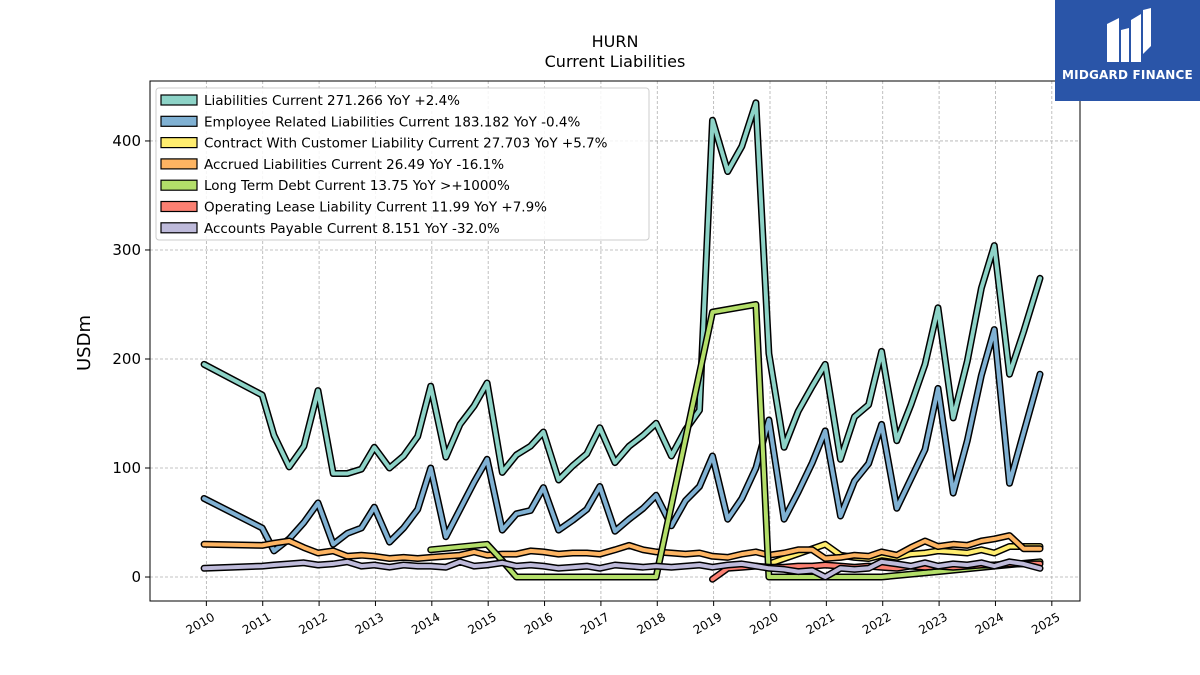 The width and height of the screenshot is (1200, 675). I want to click on legend-entry: Long Term Debt Current 13.75 YoY >+1000%, so click(357, 186).